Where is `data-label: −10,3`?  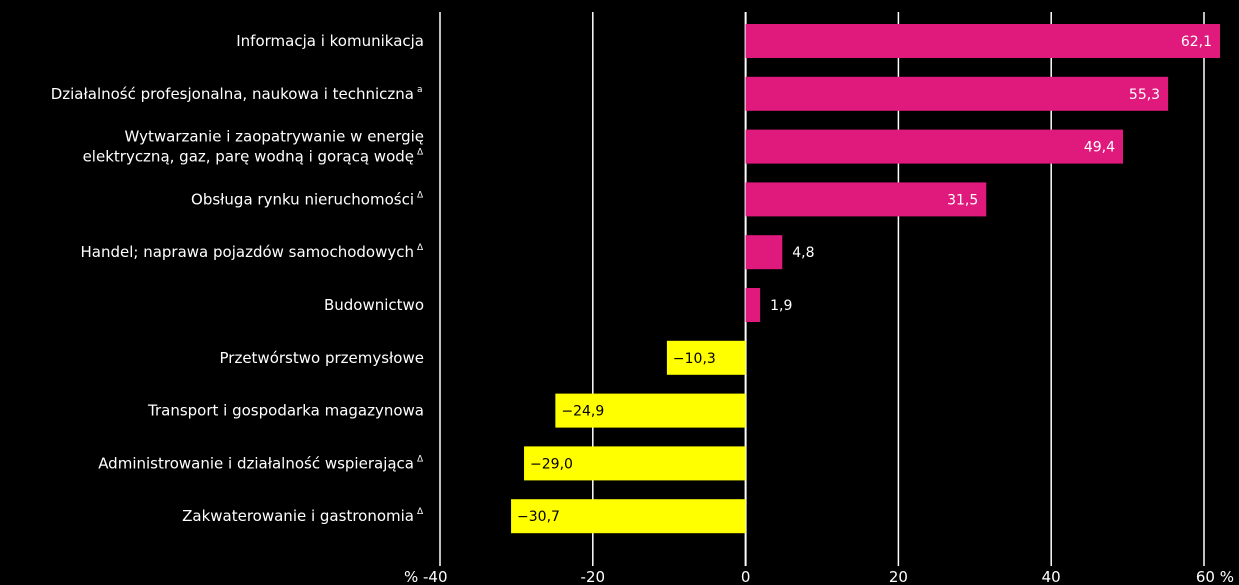
data-label: −10,3 is located at coordinates (694, 359).